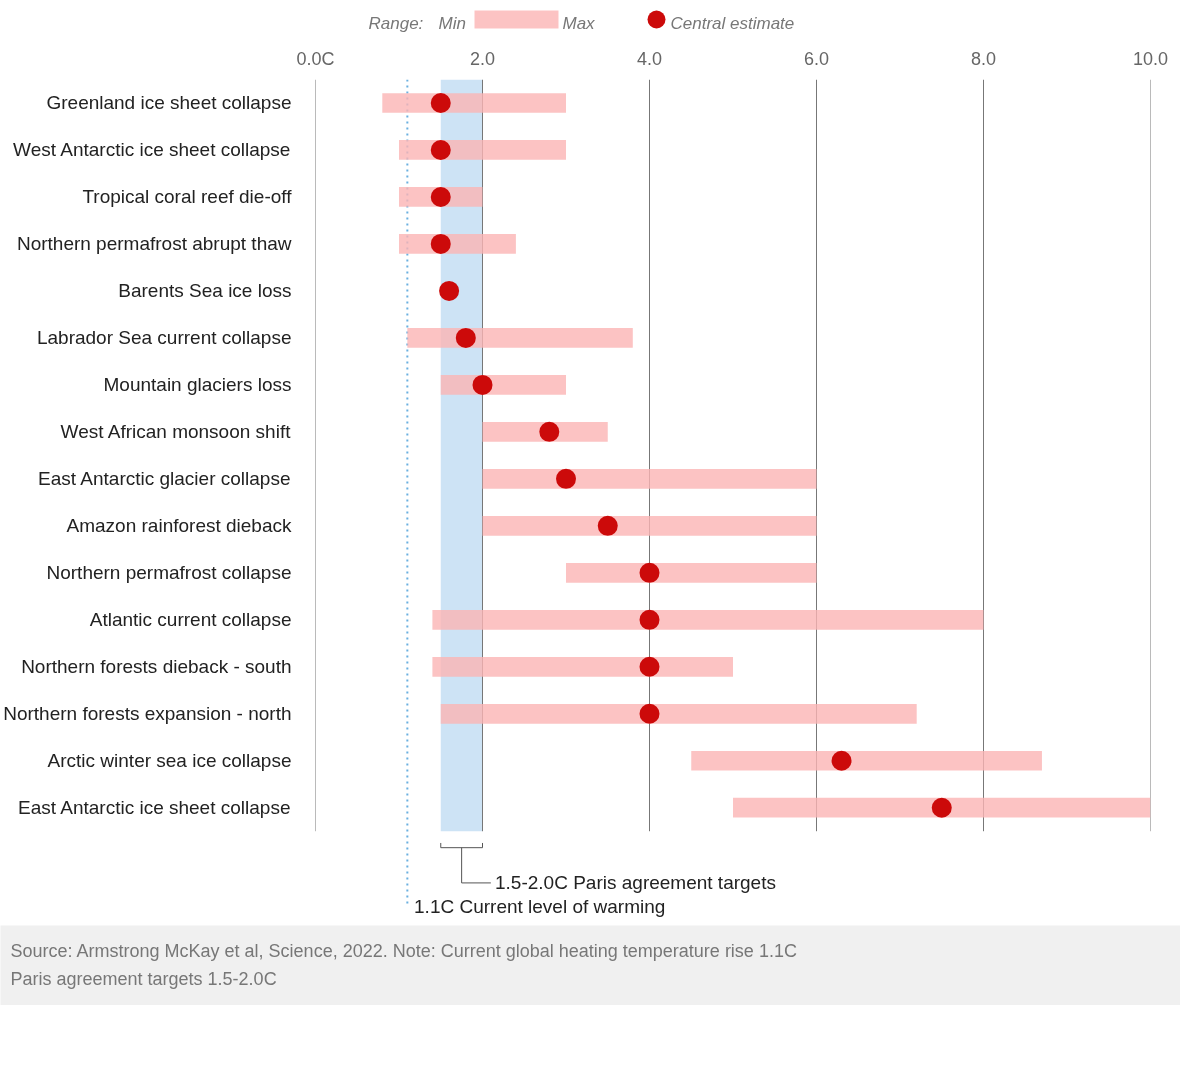 The image size is (1192, 1083). I want to click on x-tick-label: 10.0, so click(1150, 58).